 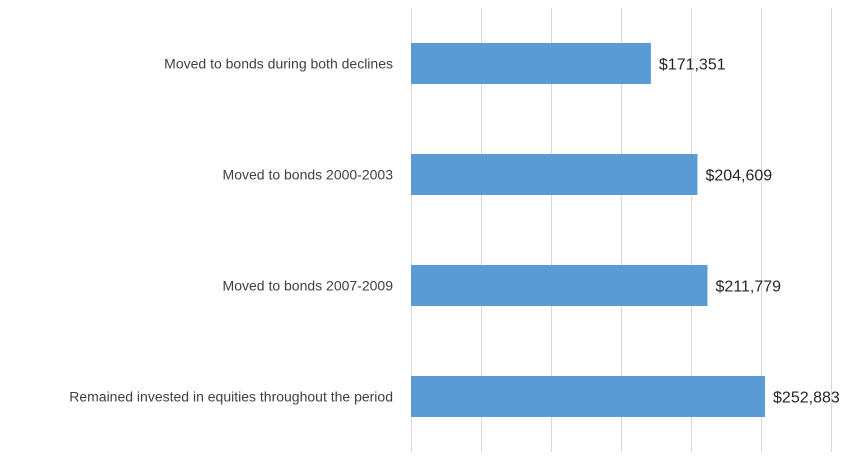 What do you see at coordinates (748, 287) in the screenshot?
I see `value-label: $211,779` at bounding box center [748, 287].